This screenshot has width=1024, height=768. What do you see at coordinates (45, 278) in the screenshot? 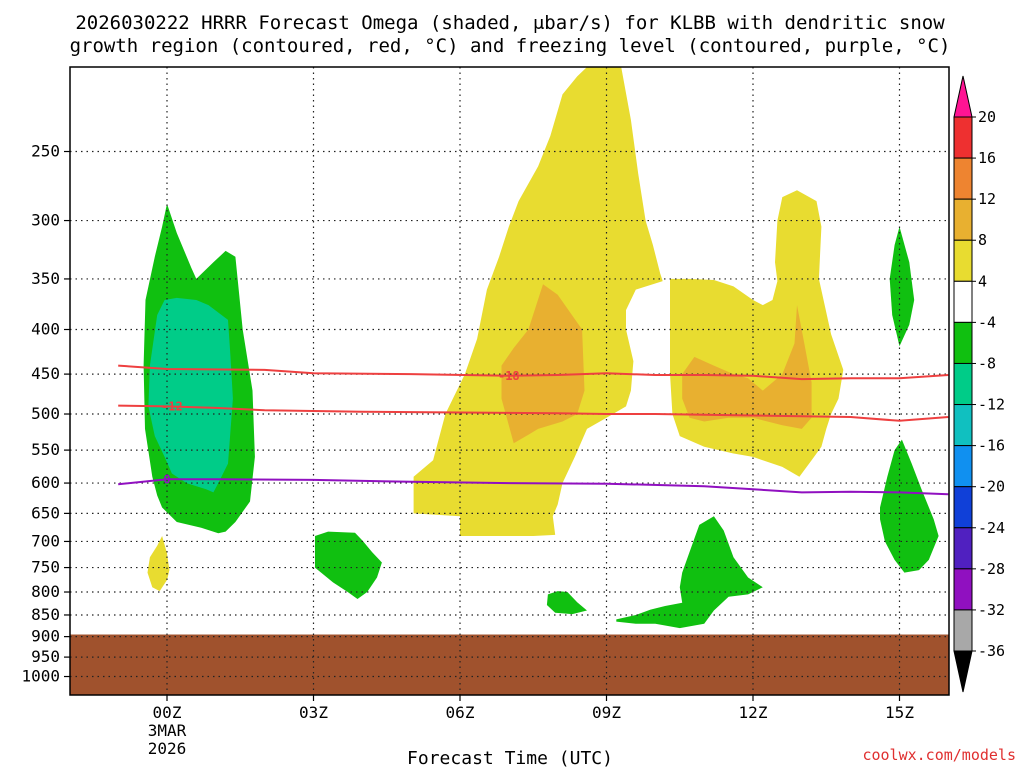
I see `y-tick-label-350: 350` at bounding box center [45, 278].